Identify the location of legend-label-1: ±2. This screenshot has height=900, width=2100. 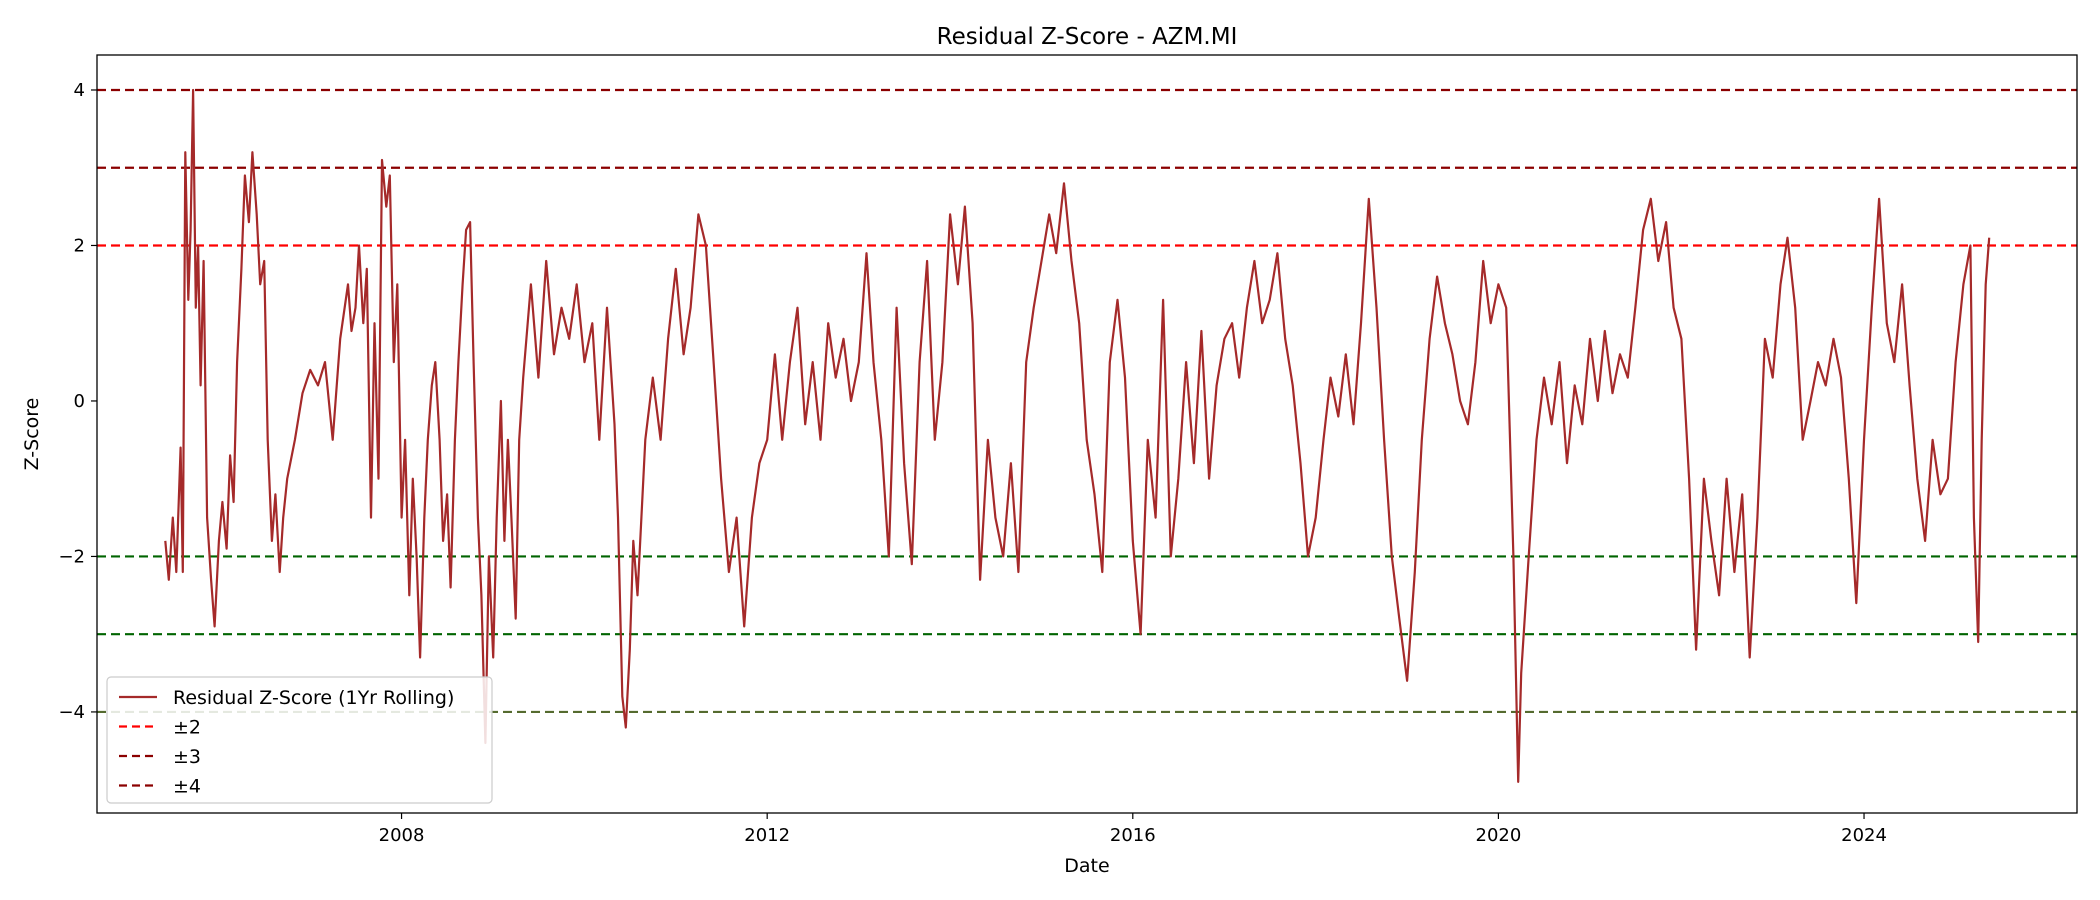
(187, 728).